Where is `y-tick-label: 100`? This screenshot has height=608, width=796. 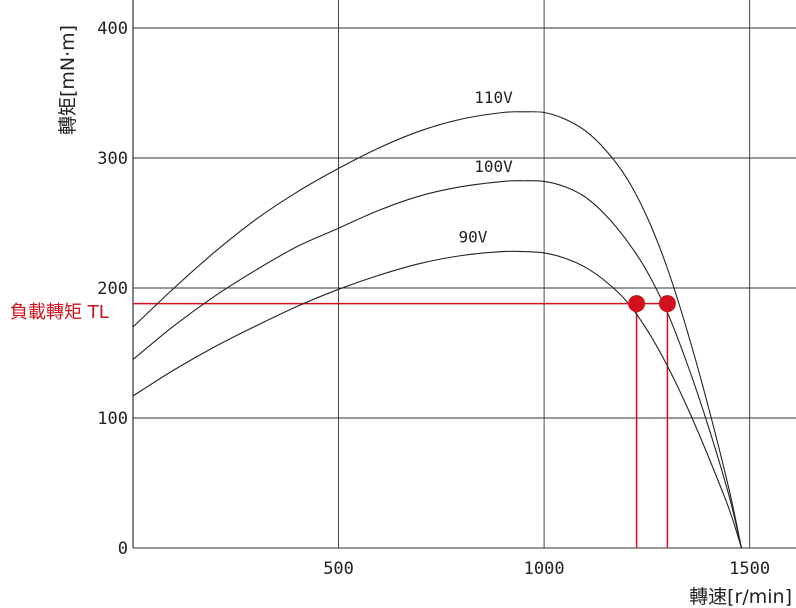 y-tick-label: 100 is located at coordinates (112, 419).